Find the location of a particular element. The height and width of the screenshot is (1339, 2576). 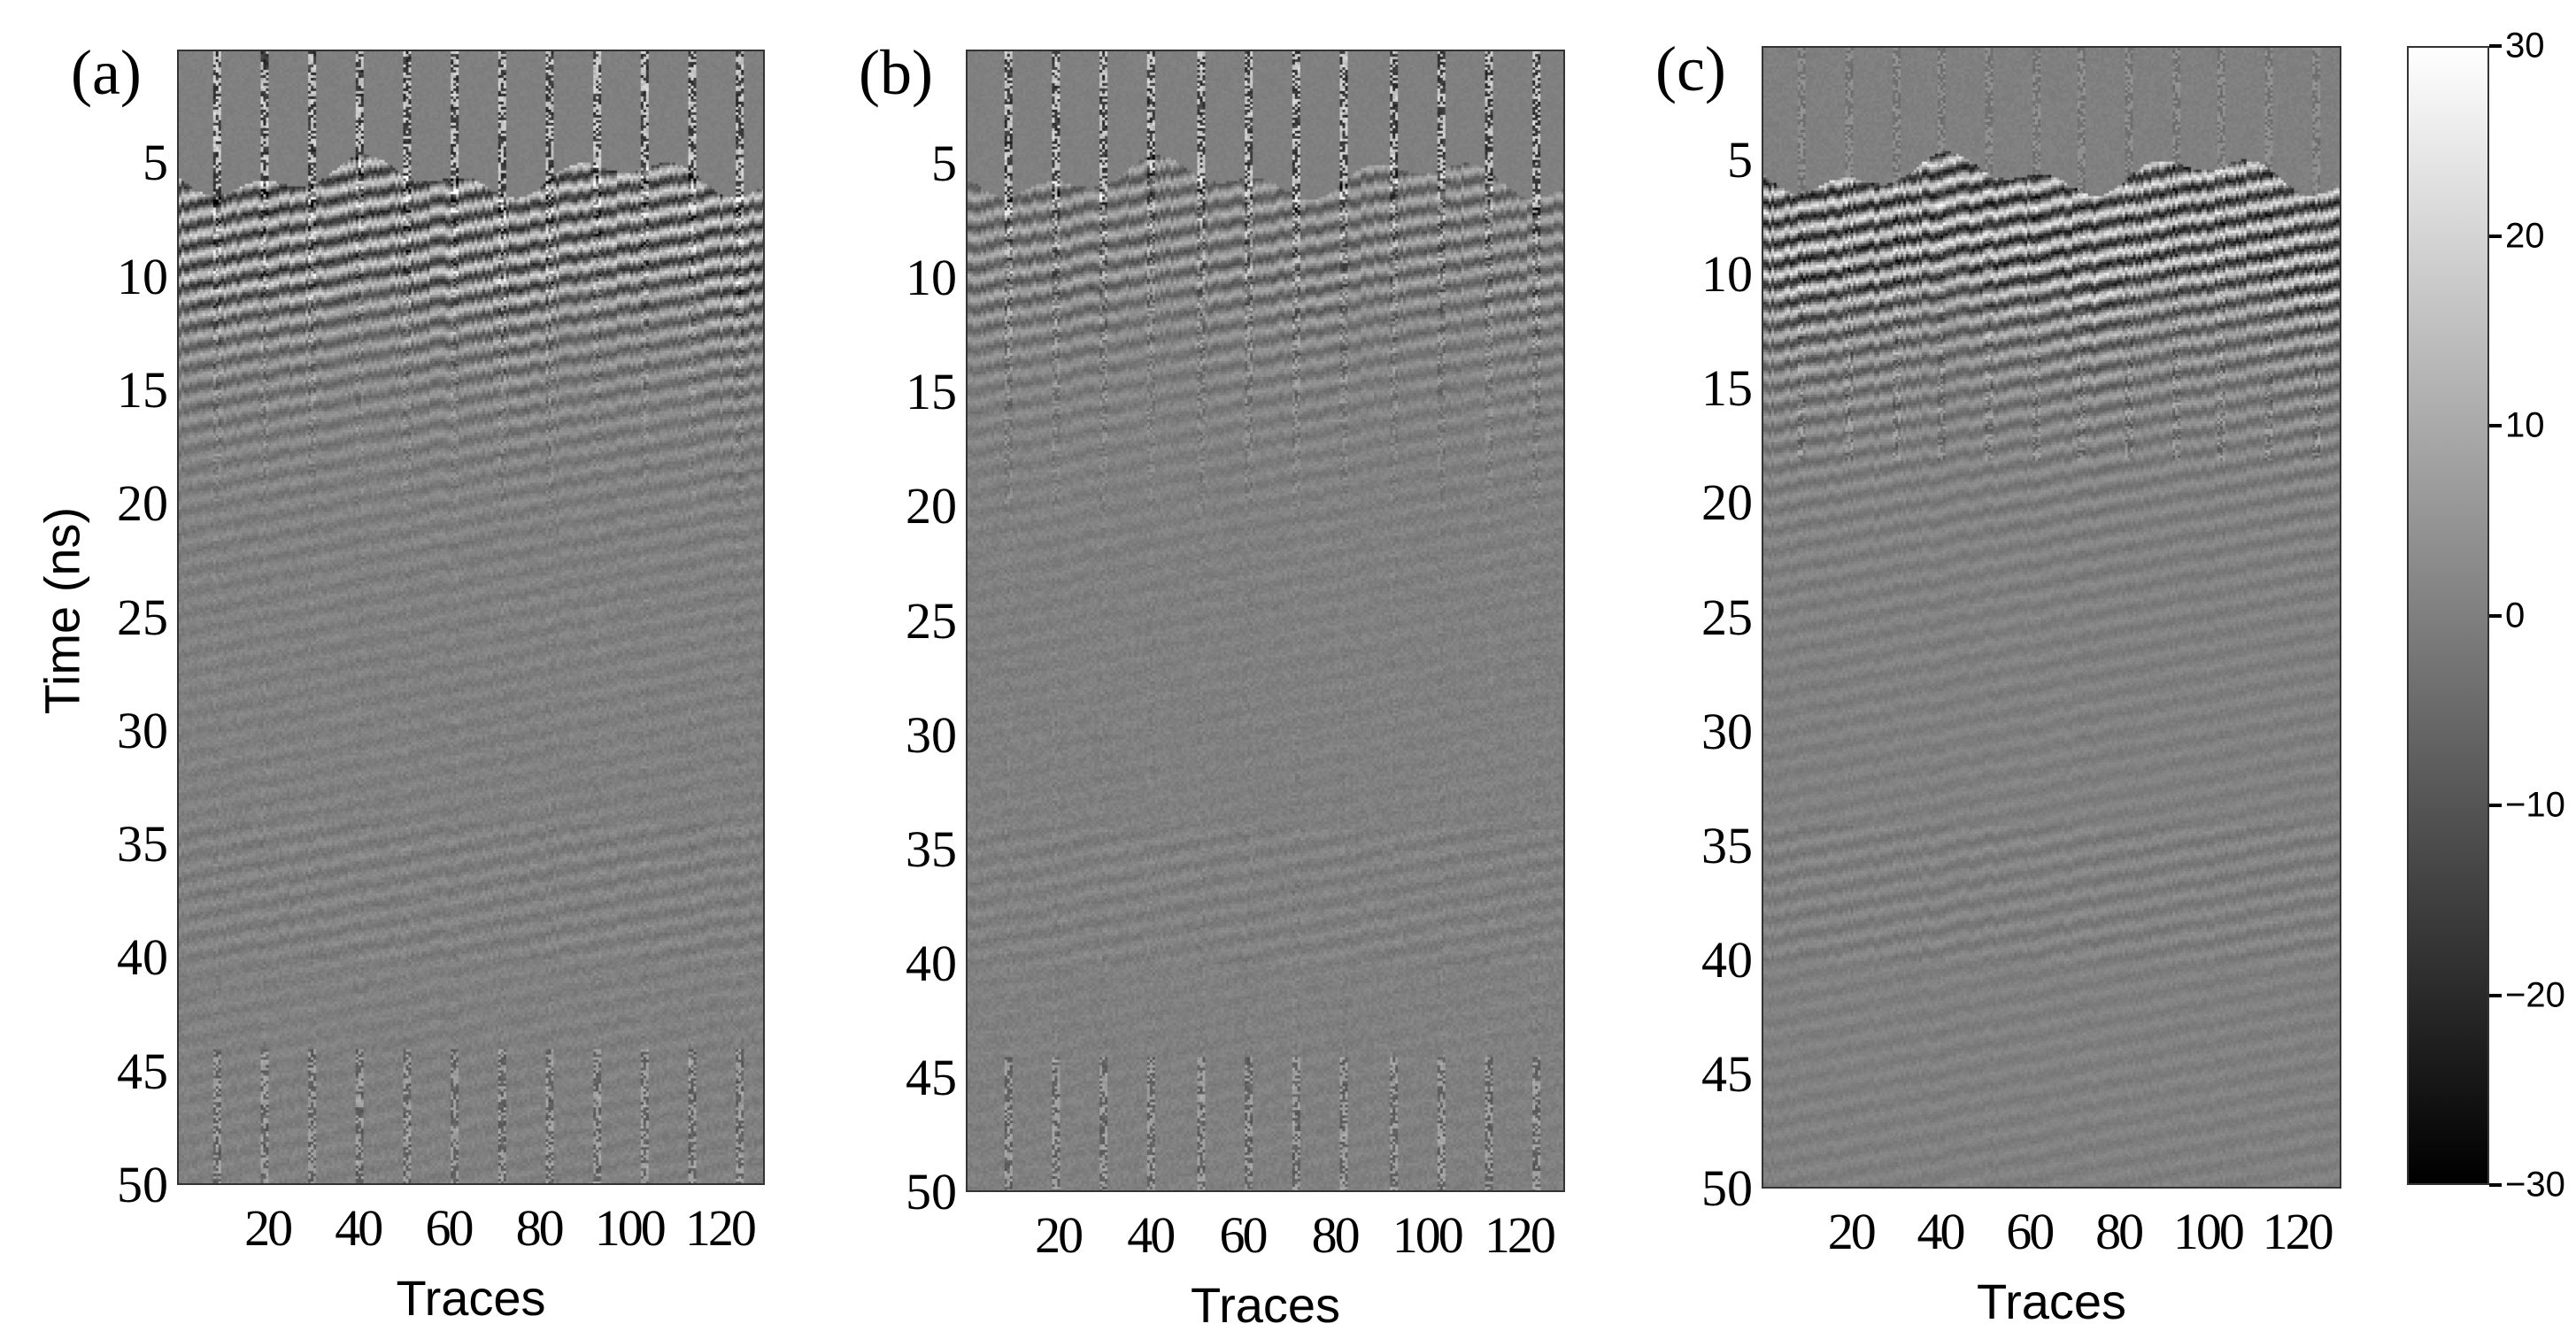

colorbar-tick-label: −30 is located at coordinates (2535, 1184).